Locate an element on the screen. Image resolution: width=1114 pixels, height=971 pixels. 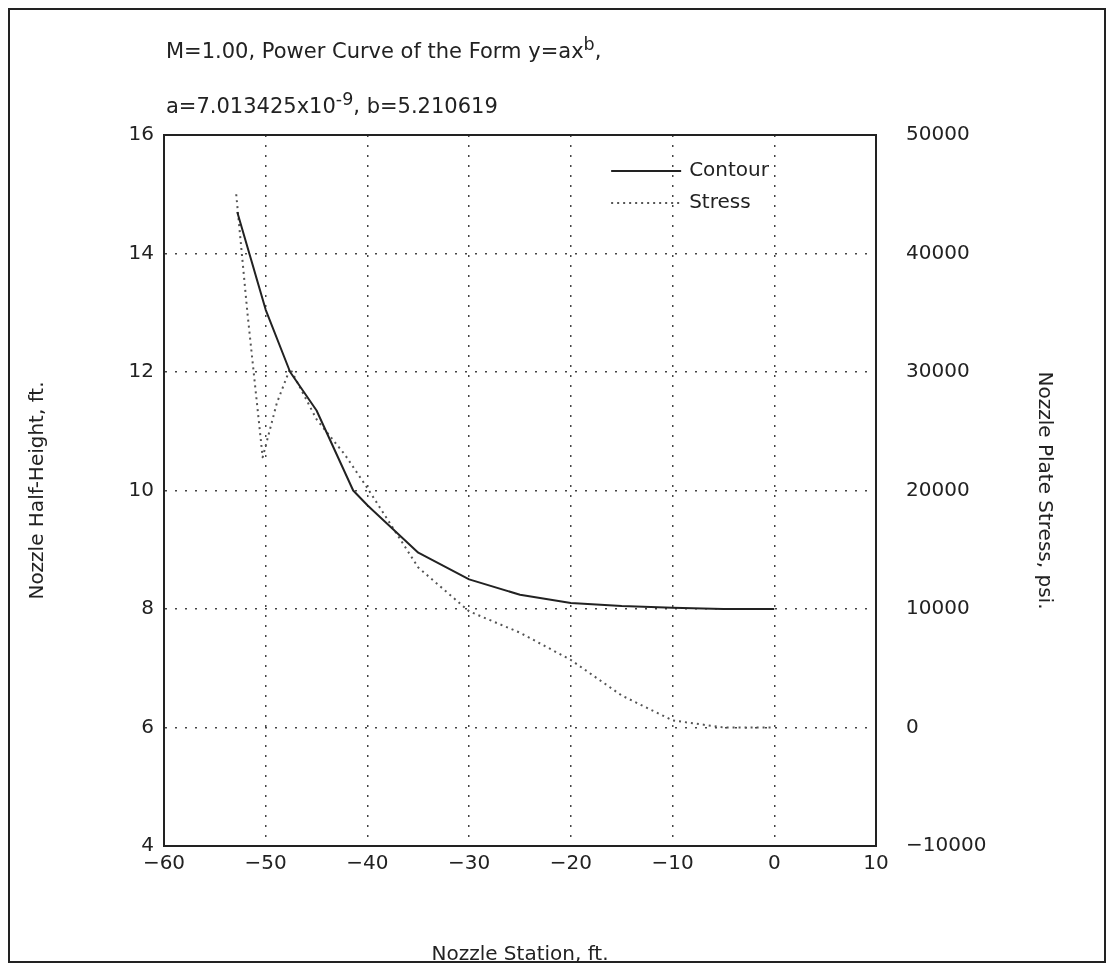
chart-title: M=1.00, Power Curve of the Form y=ax$^{b}$, is located at coordinates (384, 49).